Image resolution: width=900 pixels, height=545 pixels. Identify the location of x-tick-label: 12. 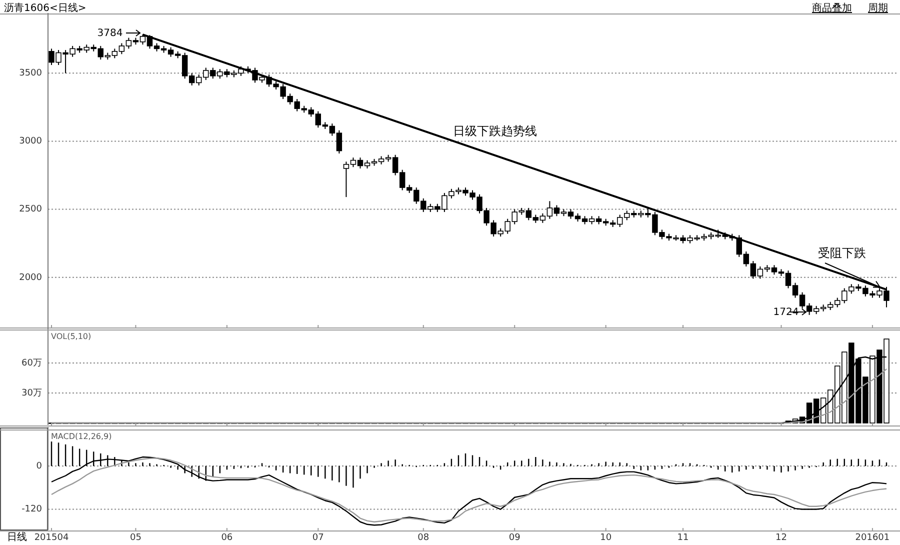
(781, 538).